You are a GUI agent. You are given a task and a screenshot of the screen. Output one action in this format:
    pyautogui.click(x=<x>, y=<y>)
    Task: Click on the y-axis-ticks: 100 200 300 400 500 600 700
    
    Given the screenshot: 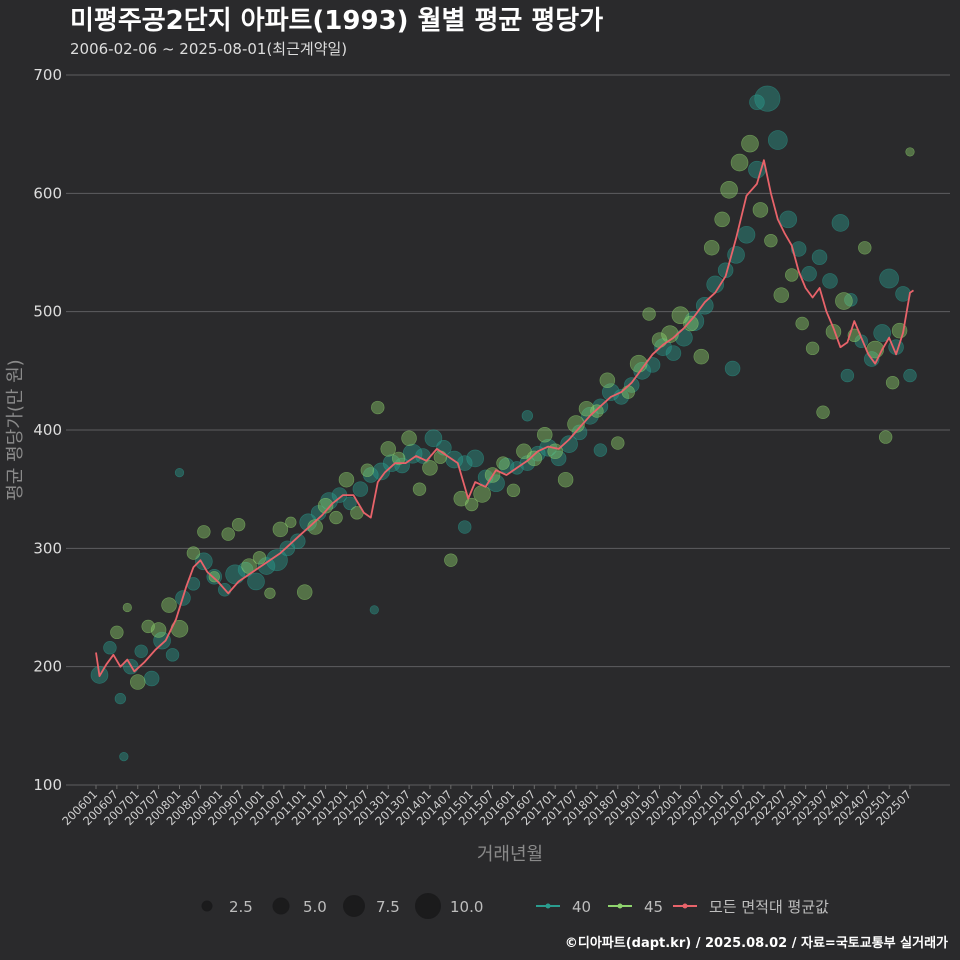 What is the action you would take?
    pyautogui.click(x=47, y=430)
    